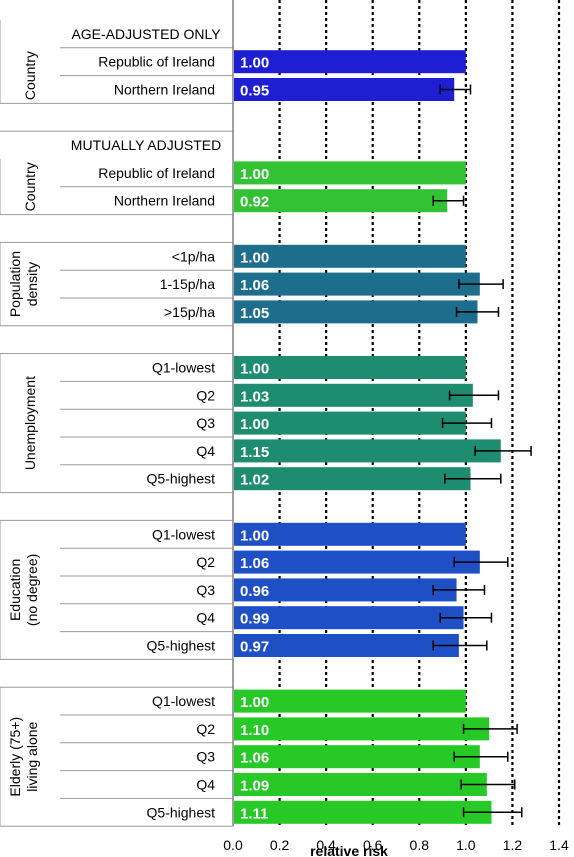  I want to click on row-label-26: Q3, so click(205, 757).